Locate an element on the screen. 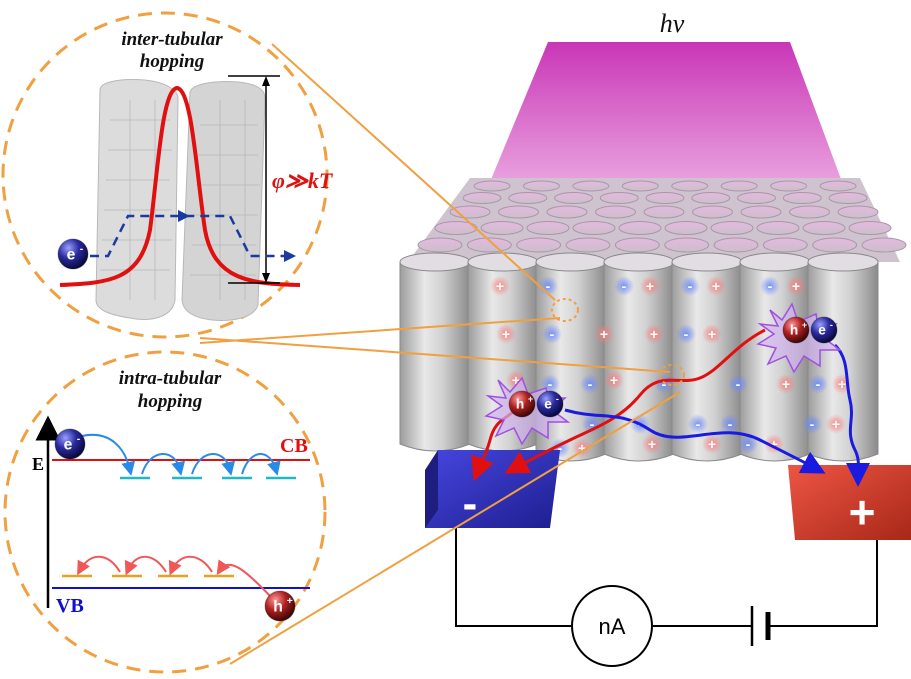 Image resolution: width=911 pixels, height=679 pixels. positive-sign: + is located at coordinates (862, 512).